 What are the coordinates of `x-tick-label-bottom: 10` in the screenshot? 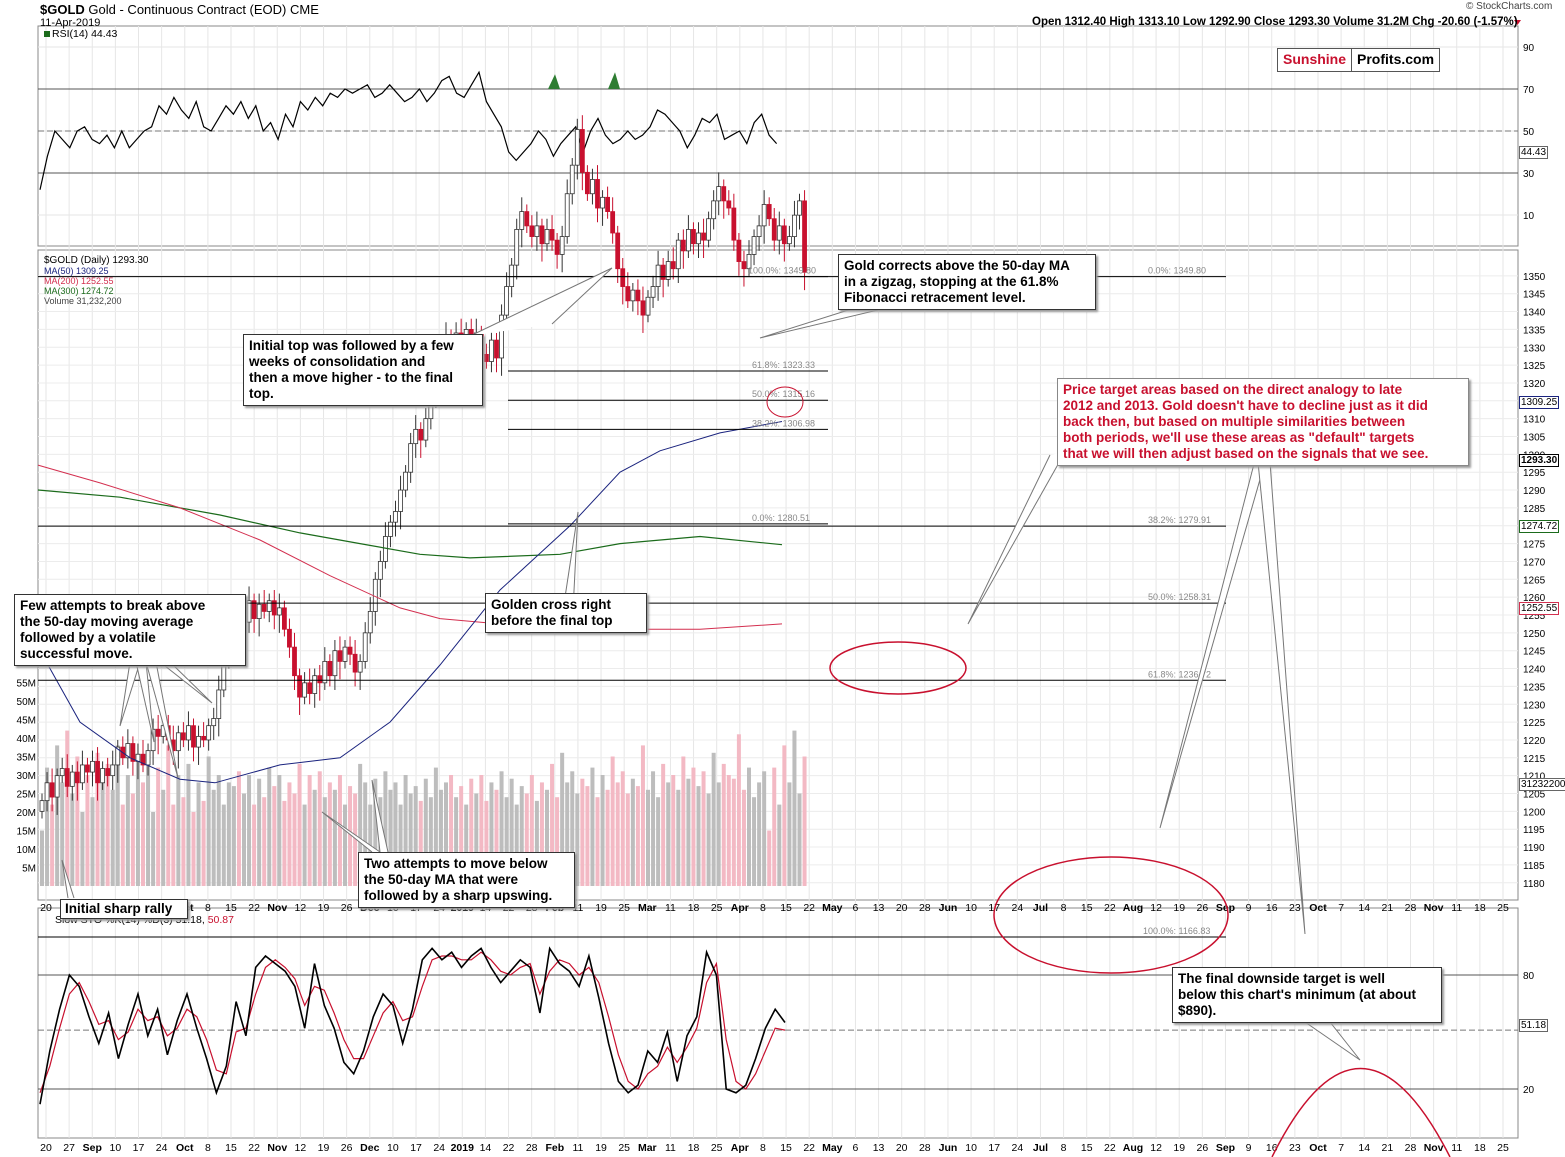 It's located at (971, 1148).